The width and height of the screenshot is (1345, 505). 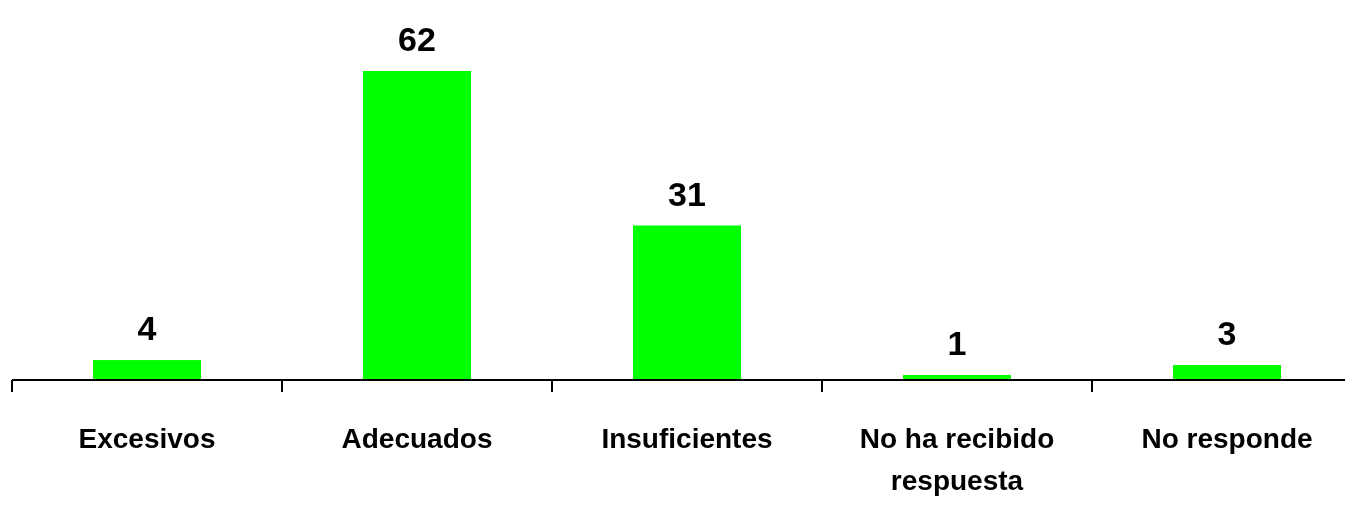 What do you see at coordinates (687, 438) in the screenshot?
I see `x-tick-label: Insuficientes` at bounding box center [687, 438].